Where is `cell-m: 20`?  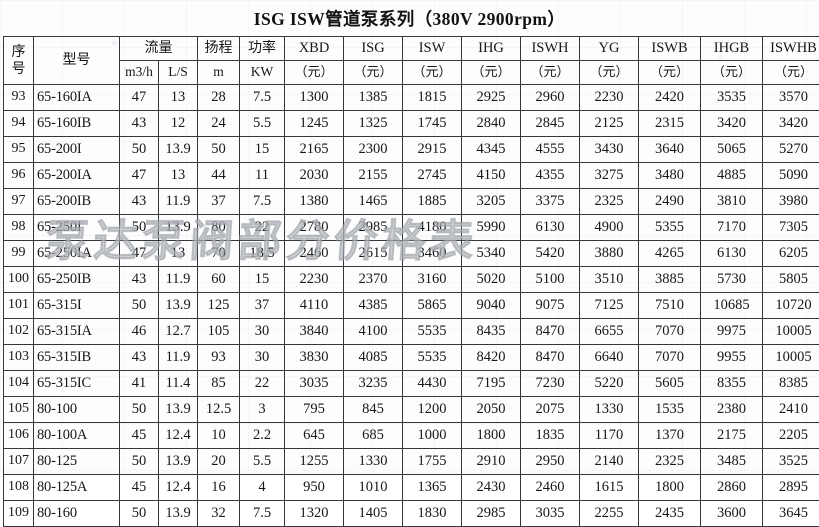 cell-m: 20 is located at coordinates (219, 462).